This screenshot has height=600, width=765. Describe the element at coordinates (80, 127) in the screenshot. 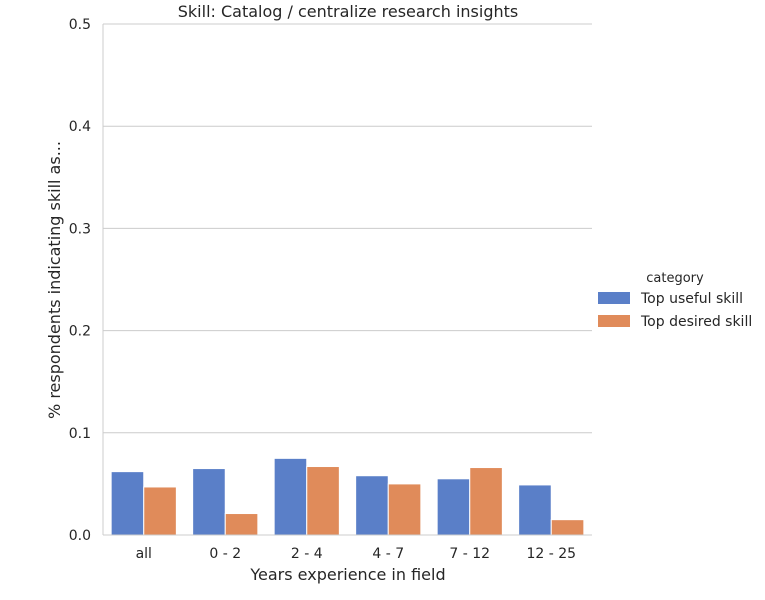

I see `y-tick-label: 0.4` at that location.